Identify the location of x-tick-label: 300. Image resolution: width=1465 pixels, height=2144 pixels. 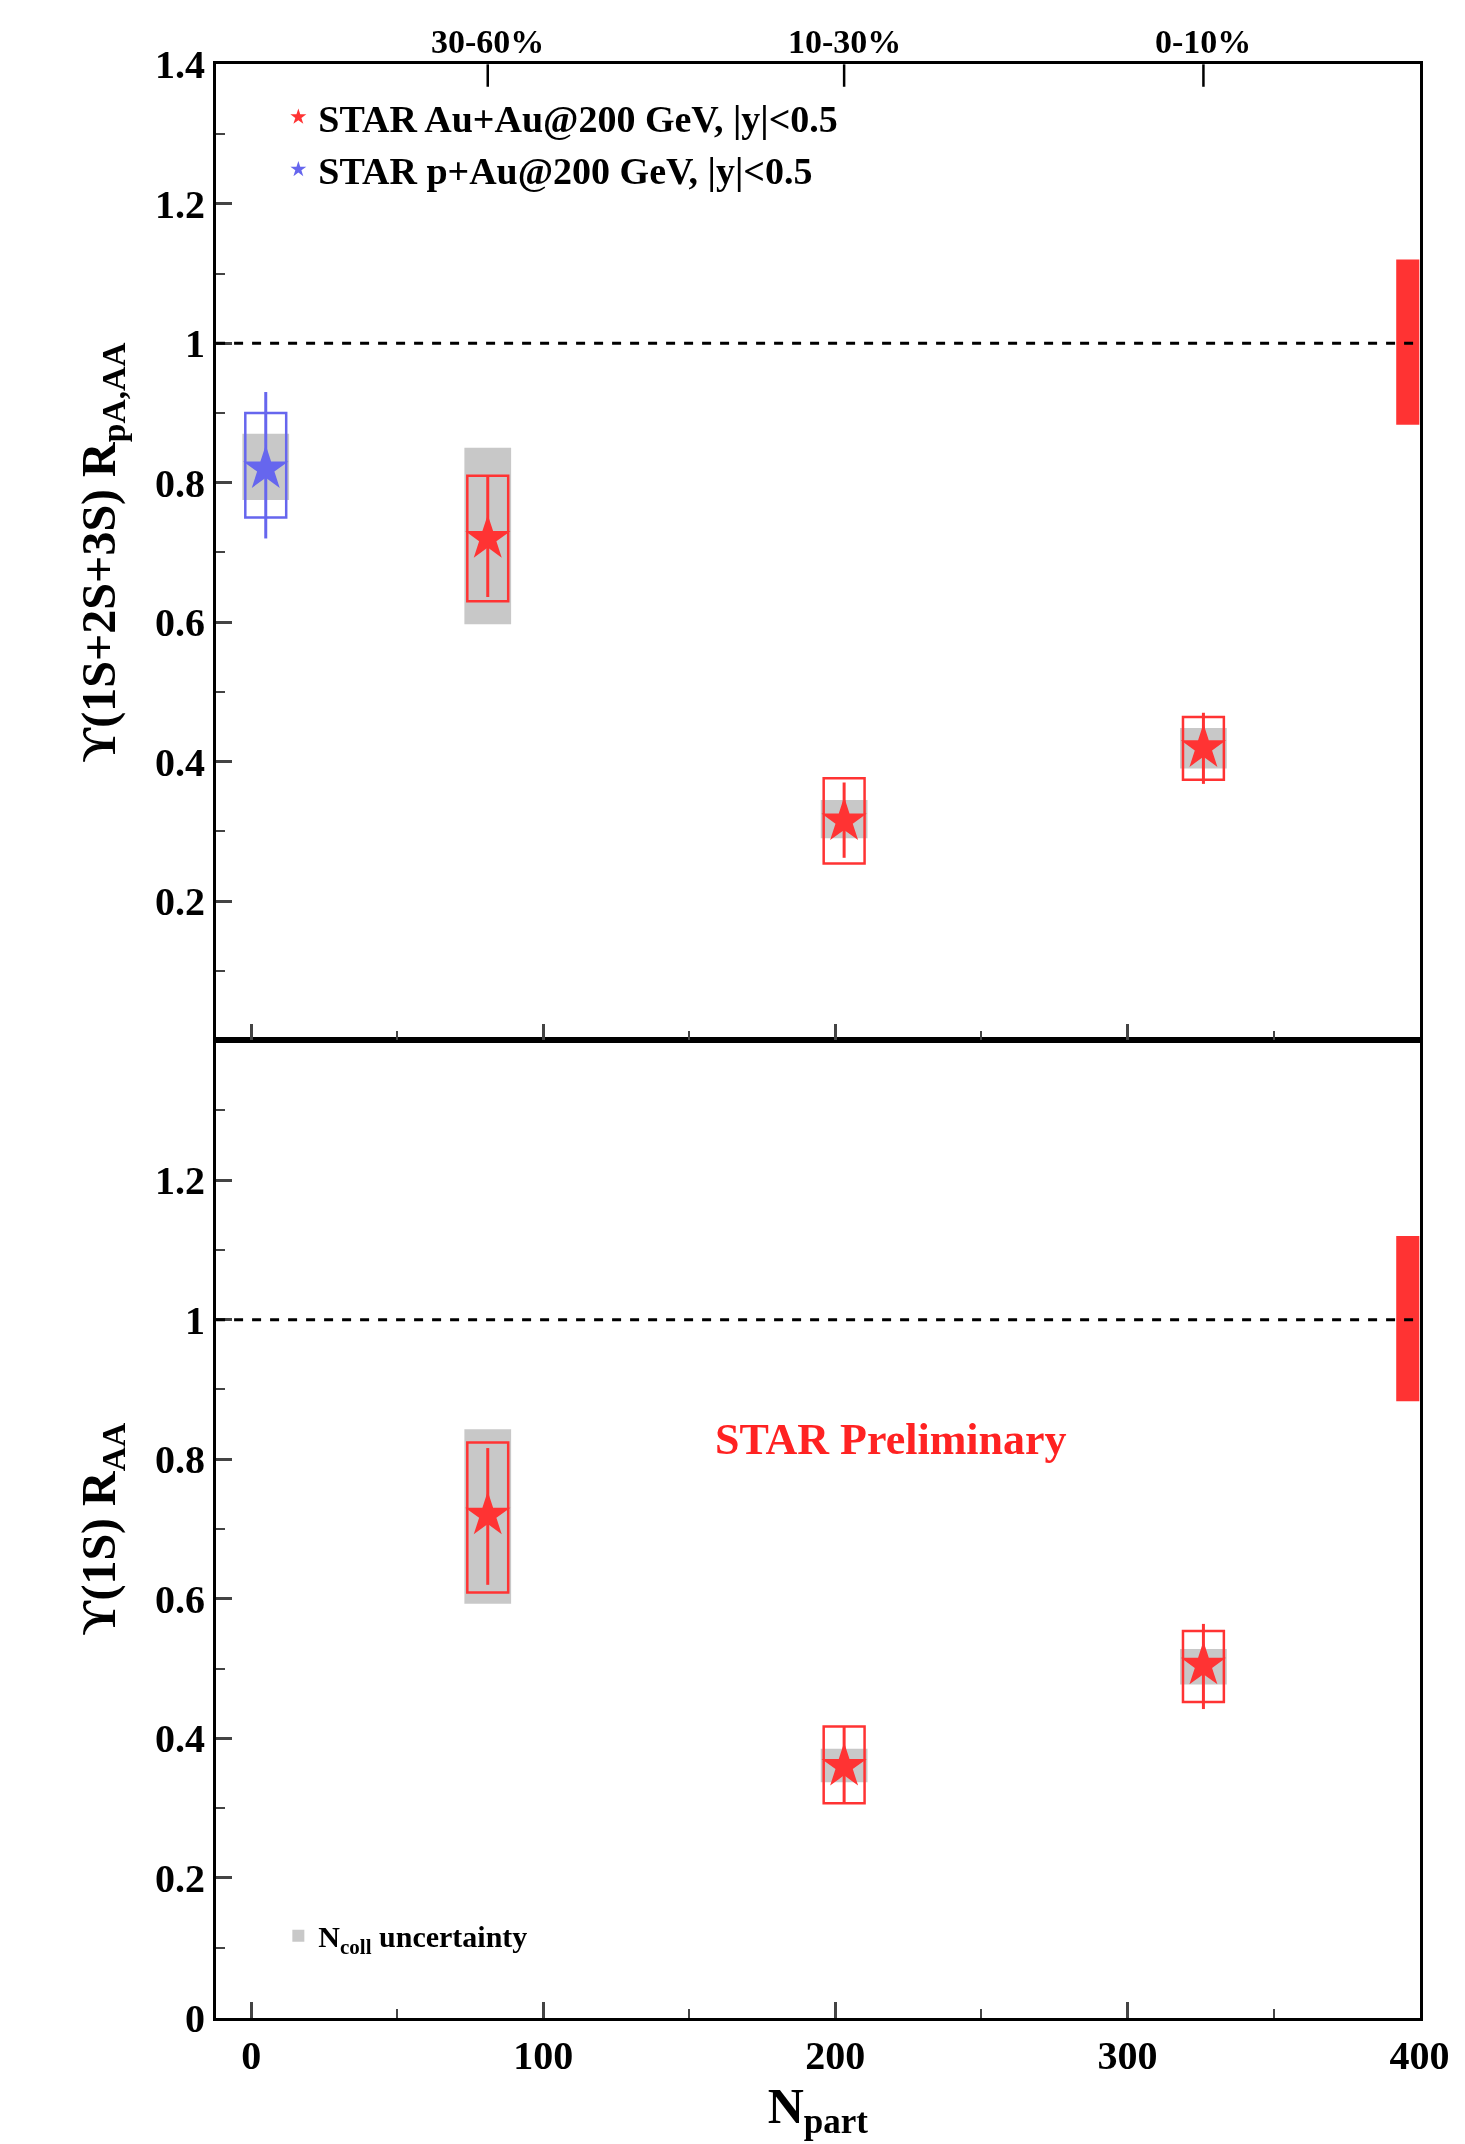
(1127, 2055).